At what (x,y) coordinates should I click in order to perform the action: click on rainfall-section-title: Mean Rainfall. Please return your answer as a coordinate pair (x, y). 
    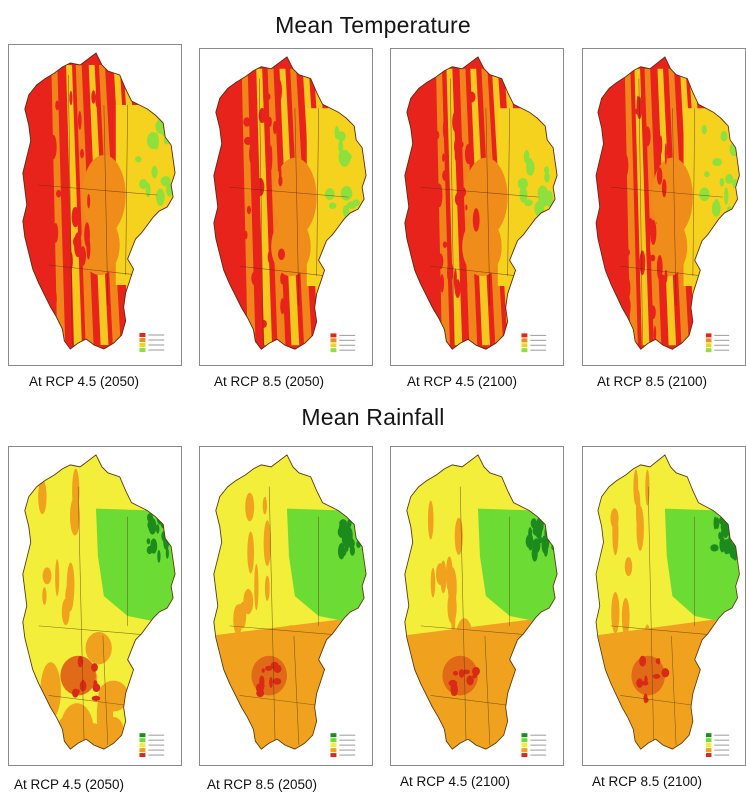
    Looking at the image, I should click on (373, 417).